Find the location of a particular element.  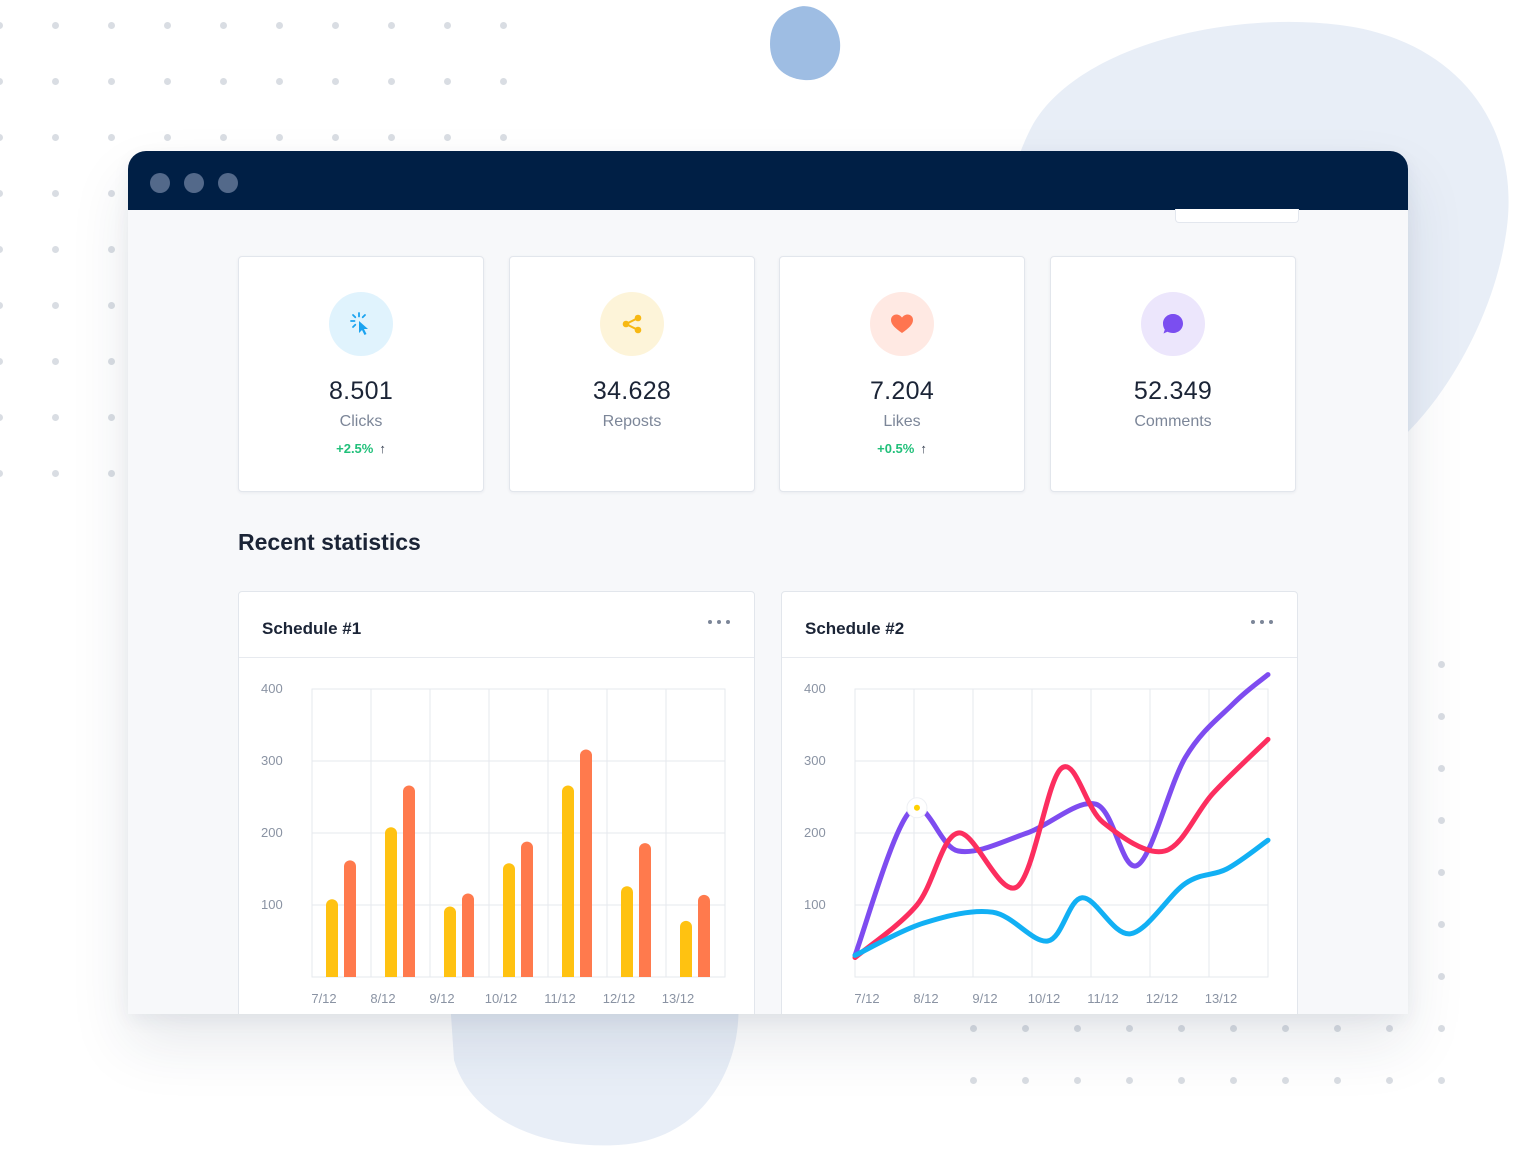

chart-header: Schedule #2 is located at coordinates (1039, 625).